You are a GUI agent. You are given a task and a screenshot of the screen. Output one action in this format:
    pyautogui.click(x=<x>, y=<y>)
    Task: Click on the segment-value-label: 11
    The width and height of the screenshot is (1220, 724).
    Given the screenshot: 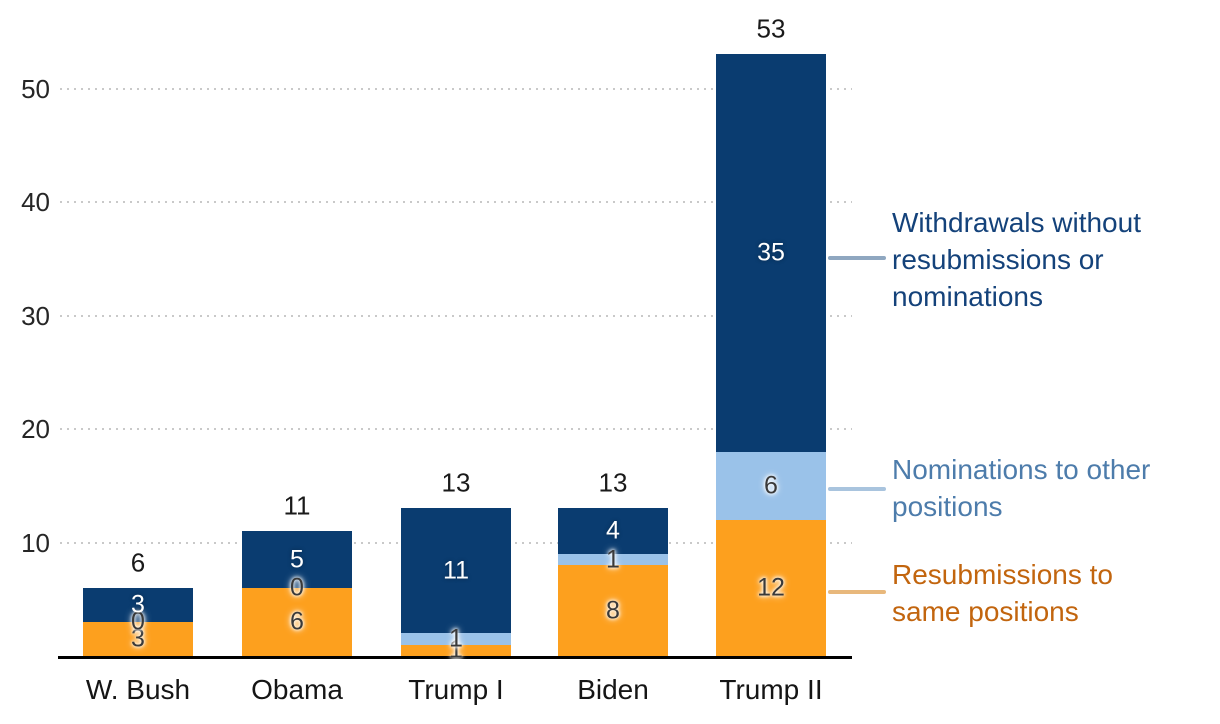 What is the action you would take?
    pyautogui.click(x=456, y=570)
    